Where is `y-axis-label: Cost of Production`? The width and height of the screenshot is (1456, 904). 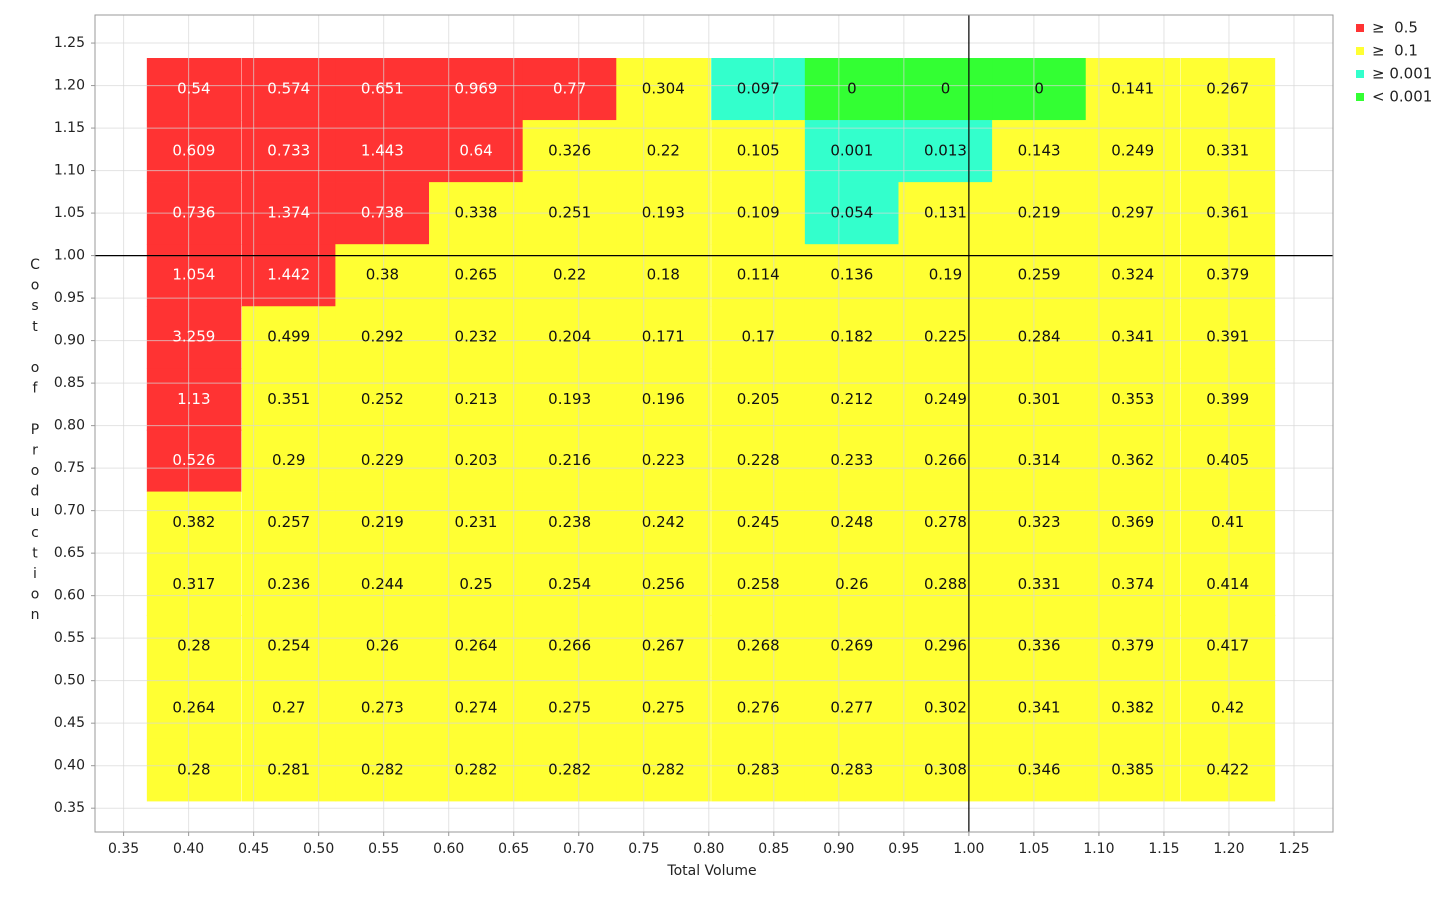
y-axis-label: Cost of Production is located at coordinates (35, 442).